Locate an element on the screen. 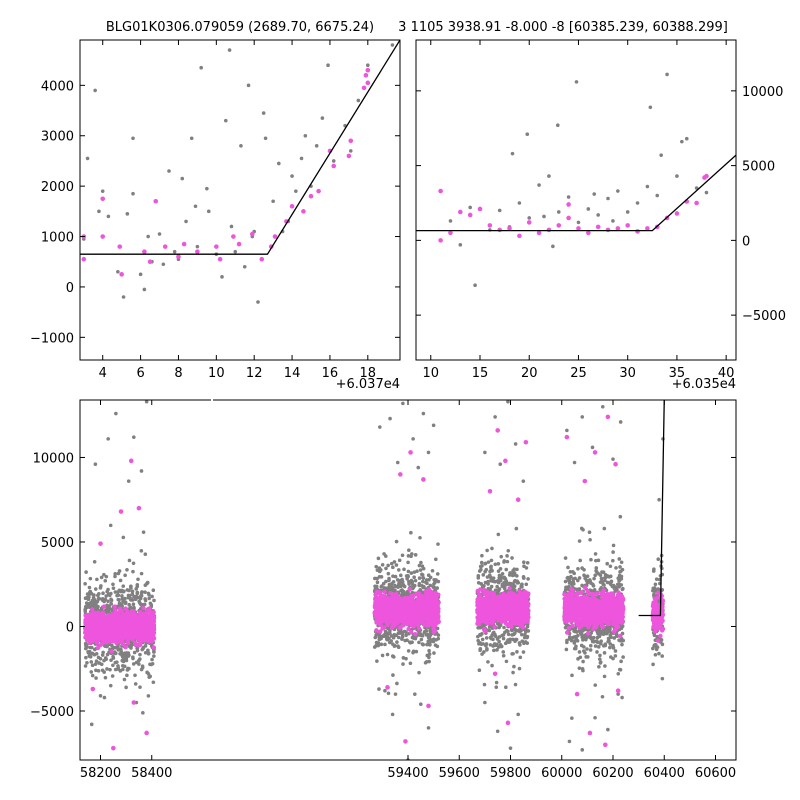 The image size is (800, 800). season-2-magenta-point is located at coordinates (509, 588).